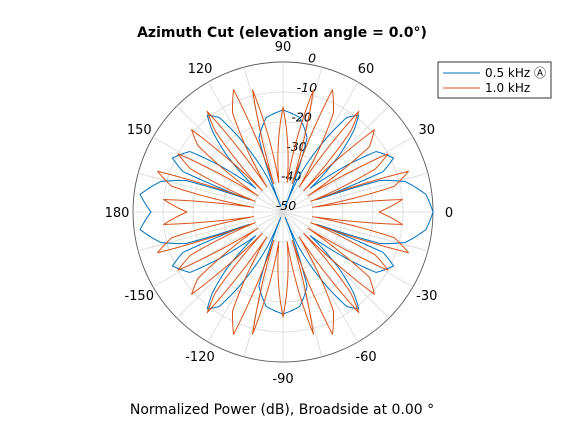 The height and width of the screenshot is (423, 564). Describe the element at coordinates (366, 69) in the screenshot. I see `angle-tick-label: 60` at that location.